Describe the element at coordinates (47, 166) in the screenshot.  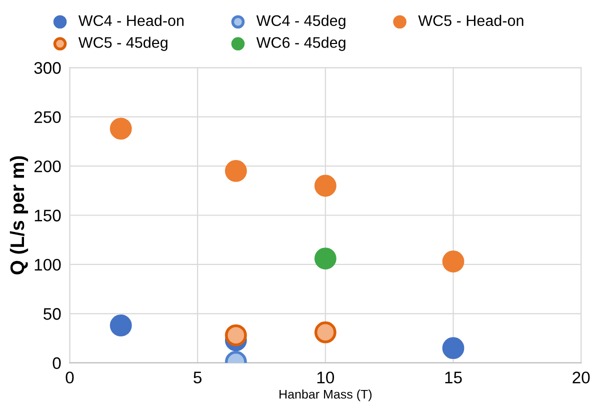
I see `y-tick-label: 200` at that location.